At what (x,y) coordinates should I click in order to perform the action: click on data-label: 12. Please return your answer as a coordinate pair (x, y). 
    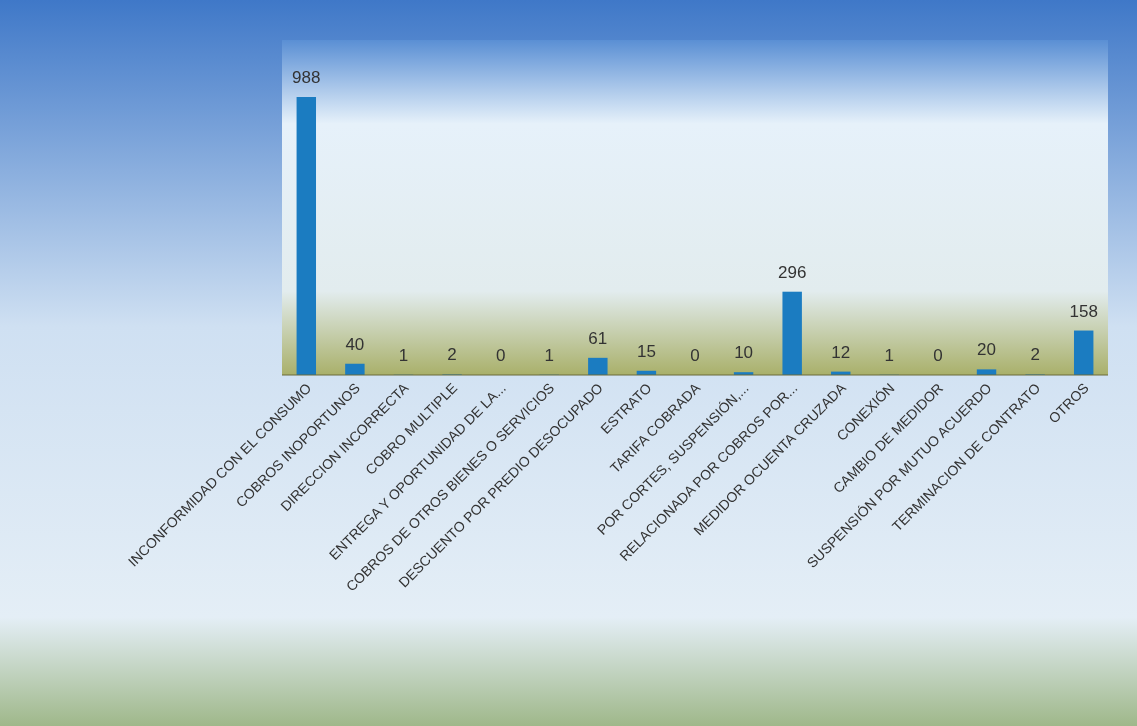
    Looking at the image, I should click on (841, 352).